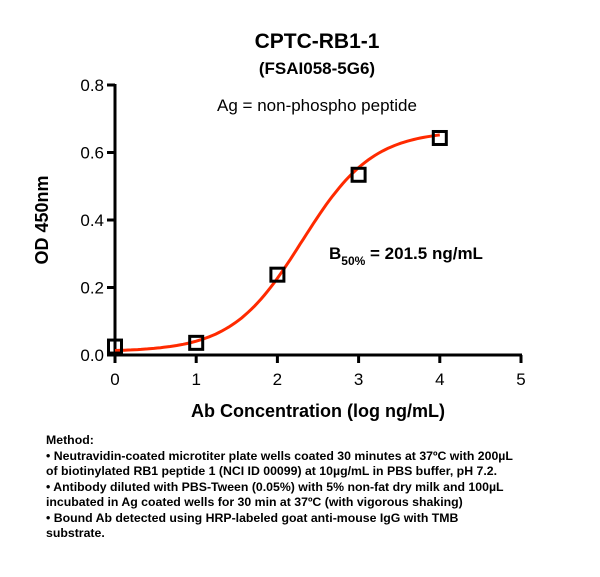 This screenshot has width=600, height=577. I want to click on y-axis-label: OD 450nm, so click(42, 219).